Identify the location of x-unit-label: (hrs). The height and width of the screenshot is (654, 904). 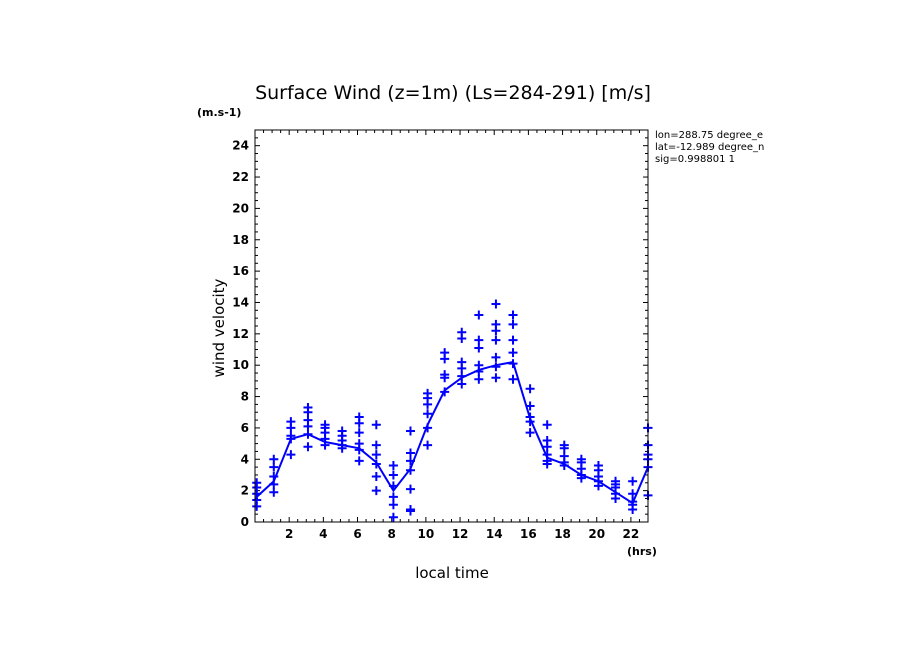
(642, 551).